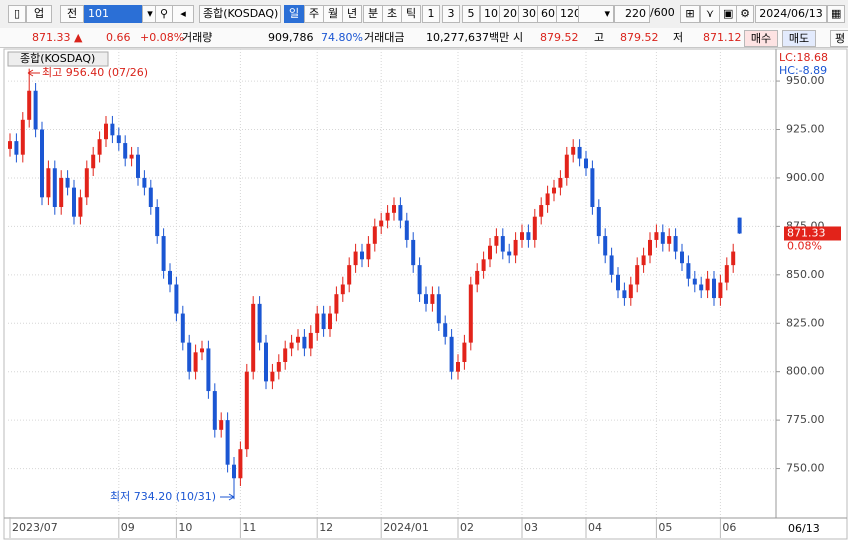  Describe the element at coordinates (39, 14) in the screenshot. I see `market-button: 업` at that location.